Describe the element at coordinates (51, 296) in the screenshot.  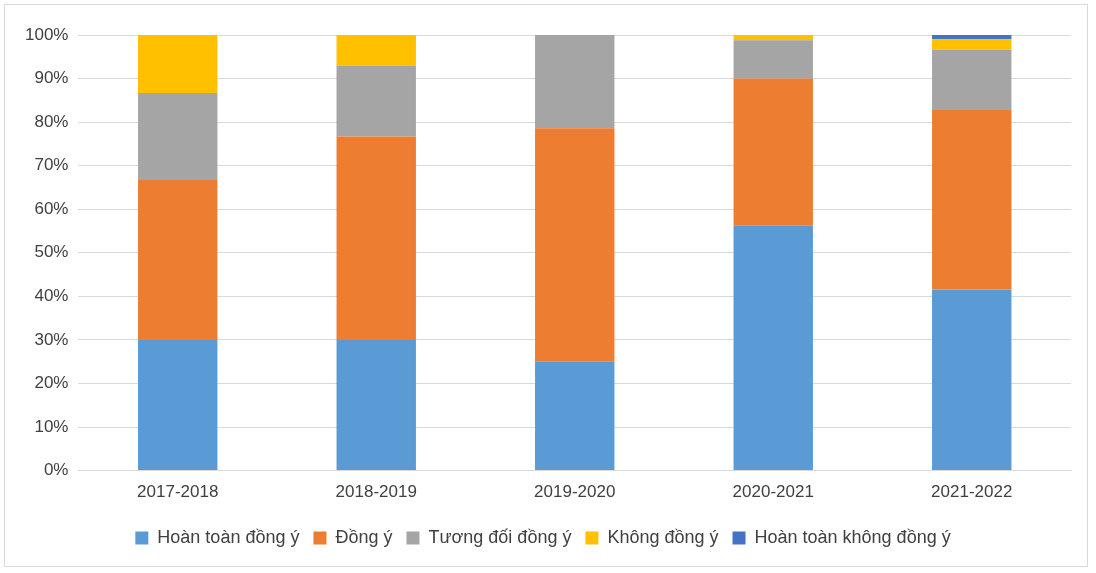
I see `y-tick-label: 40%` at that location.